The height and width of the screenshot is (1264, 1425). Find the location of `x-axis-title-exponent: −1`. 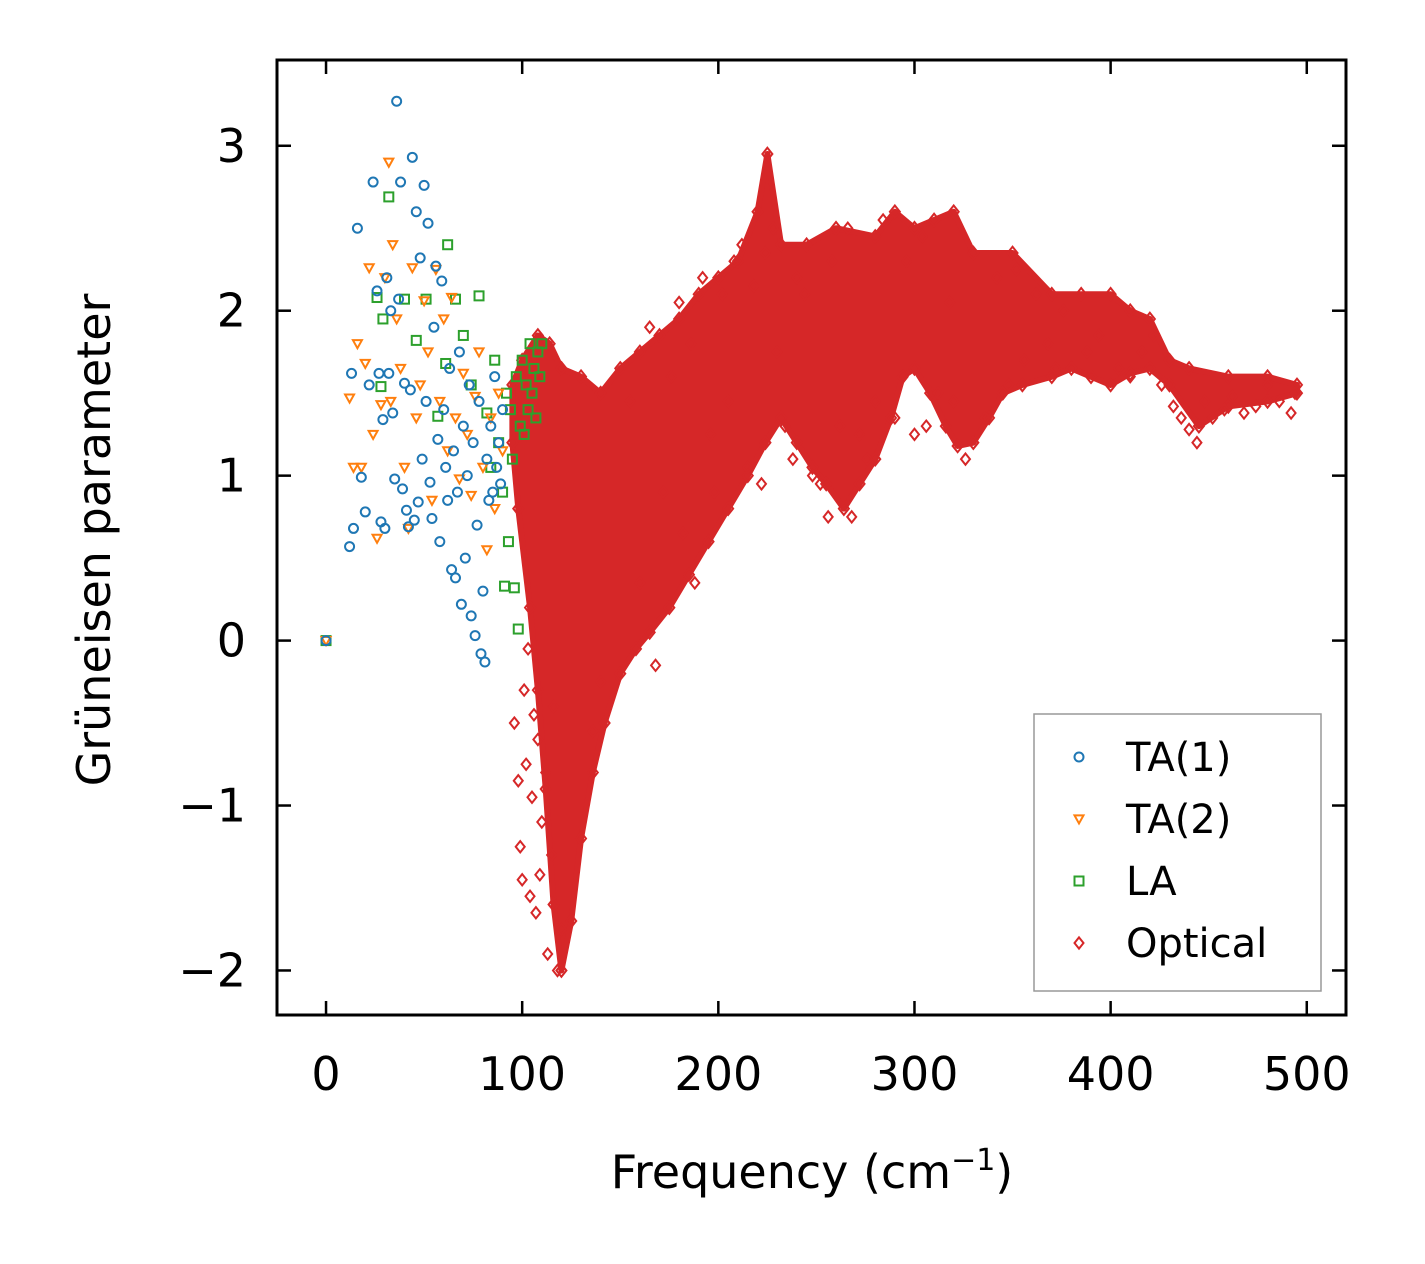

x-axis-title-exponent: −1 is located at coordinates (973, 1160).